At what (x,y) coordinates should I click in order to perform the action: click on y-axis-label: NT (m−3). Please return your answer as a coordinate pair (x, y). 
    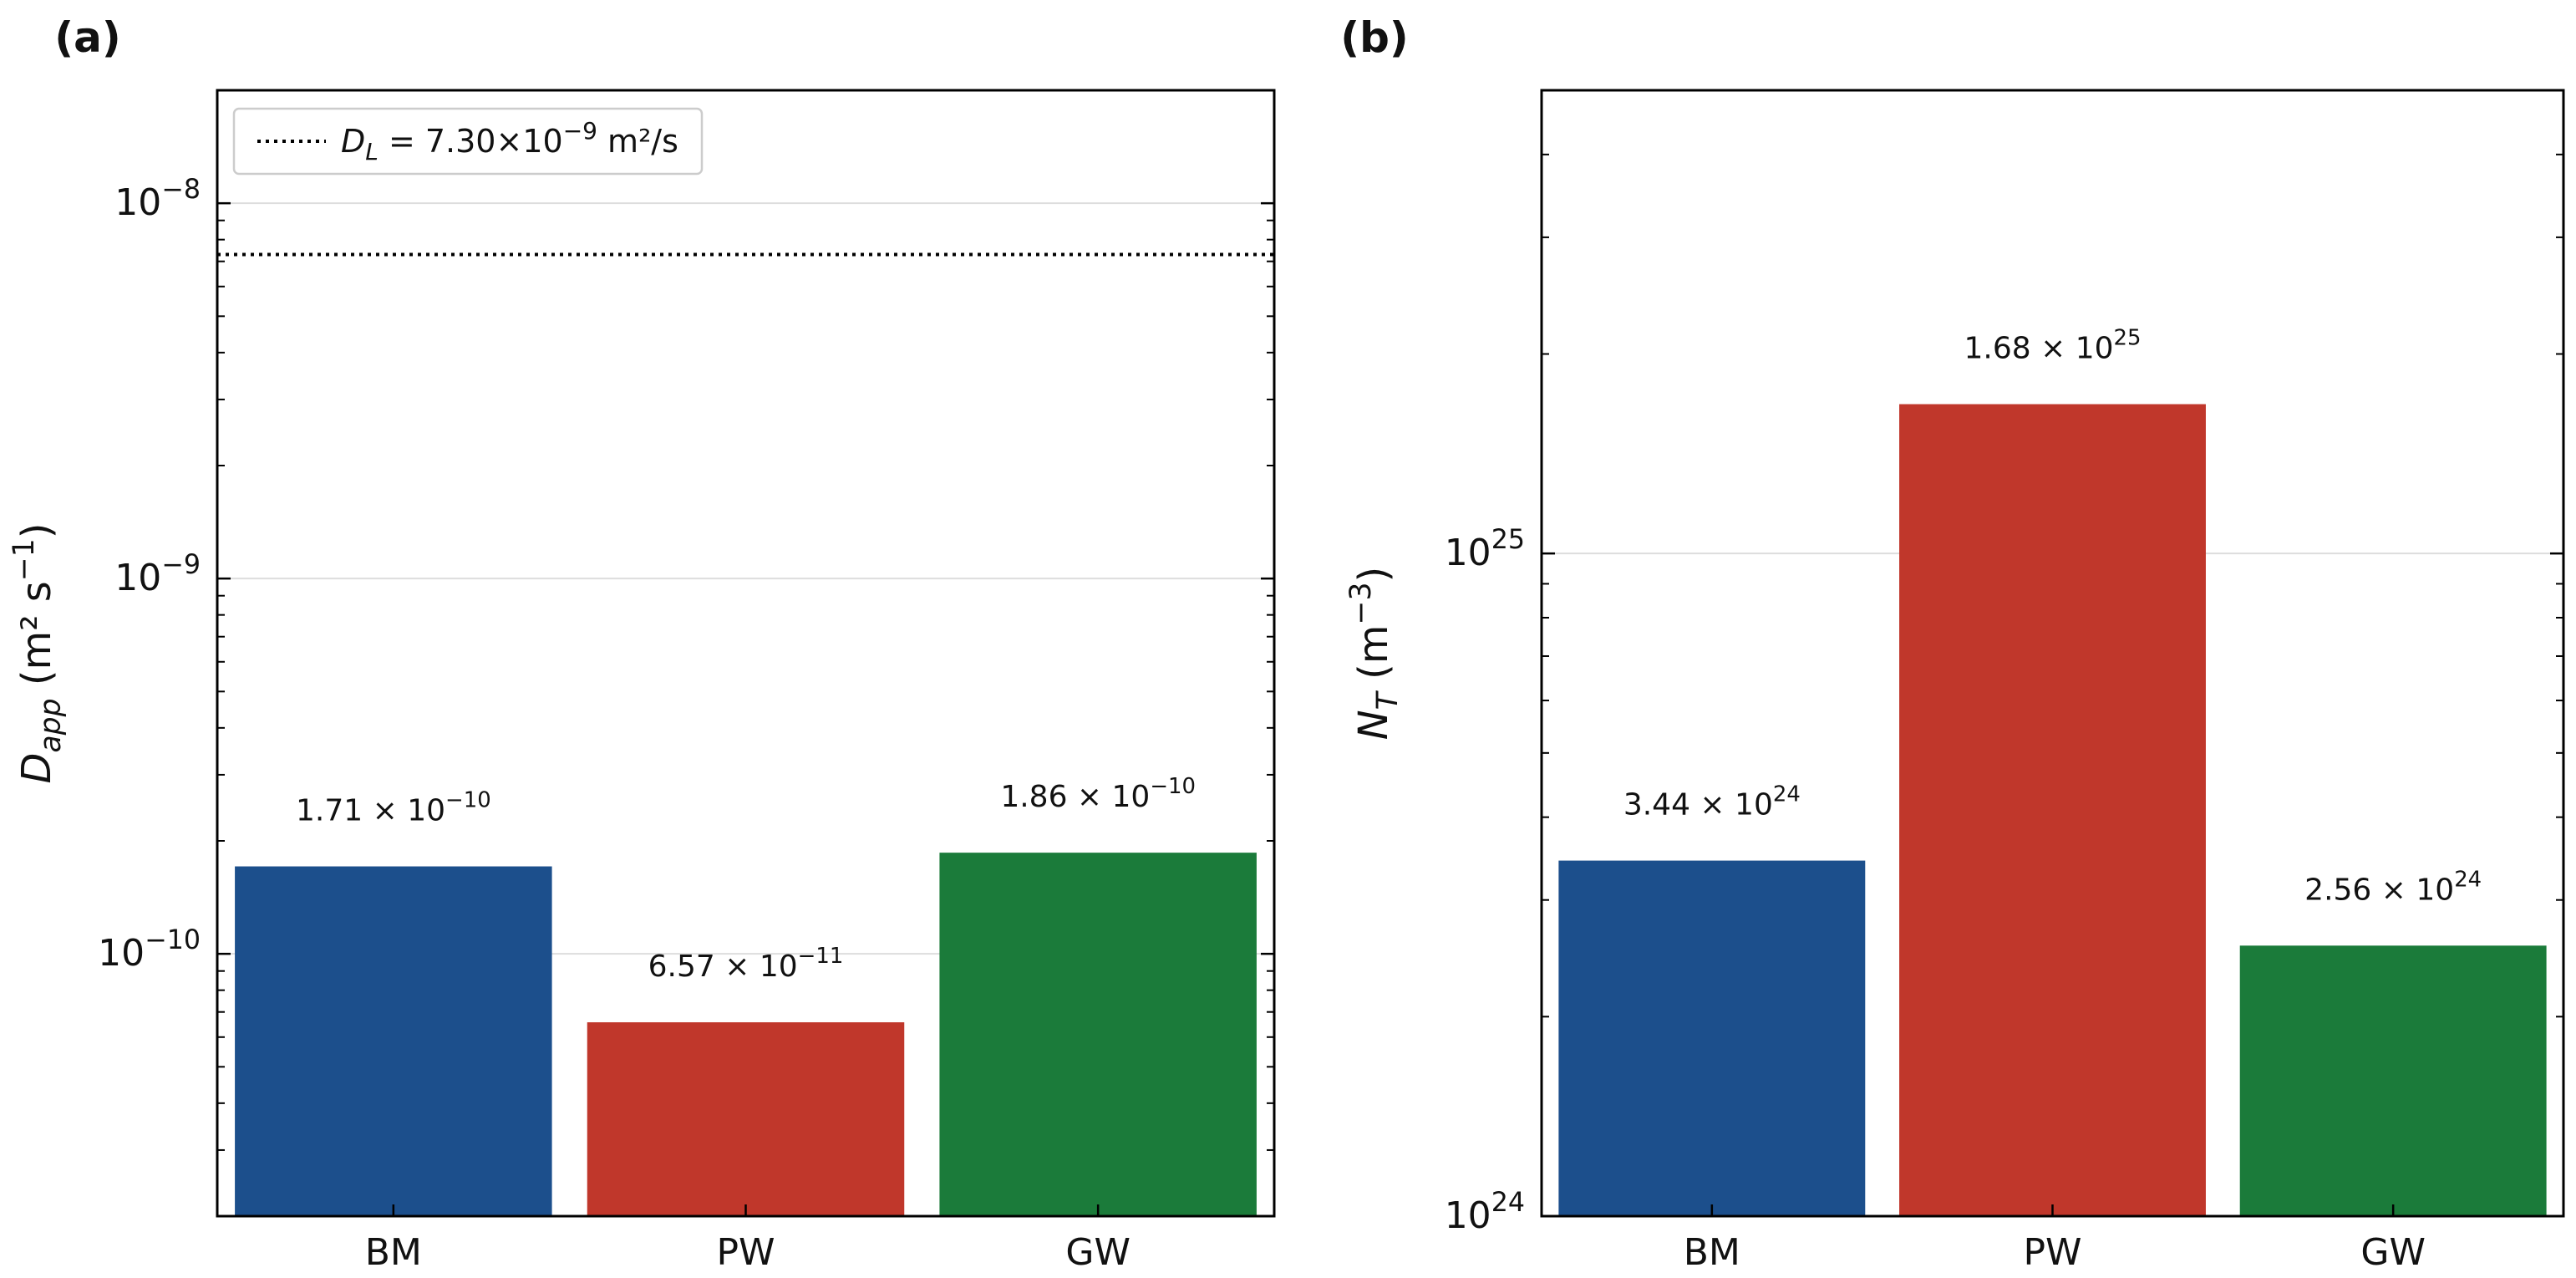
    Looking at the image, I should click on (1374, 653).